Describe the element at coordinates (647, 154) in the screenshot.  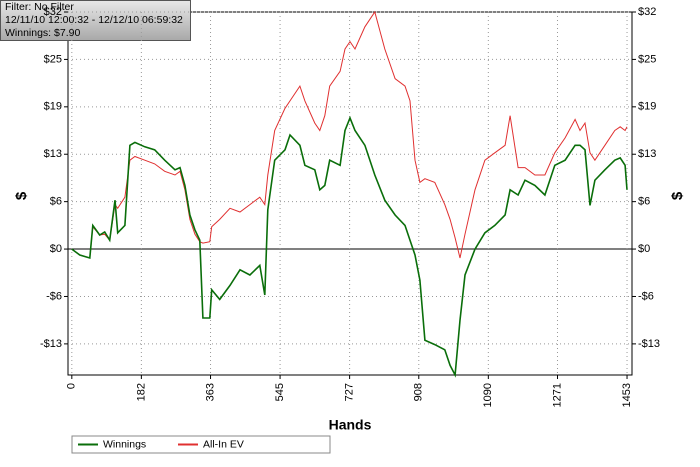
I see `y2-tick-label: $13` at that location.